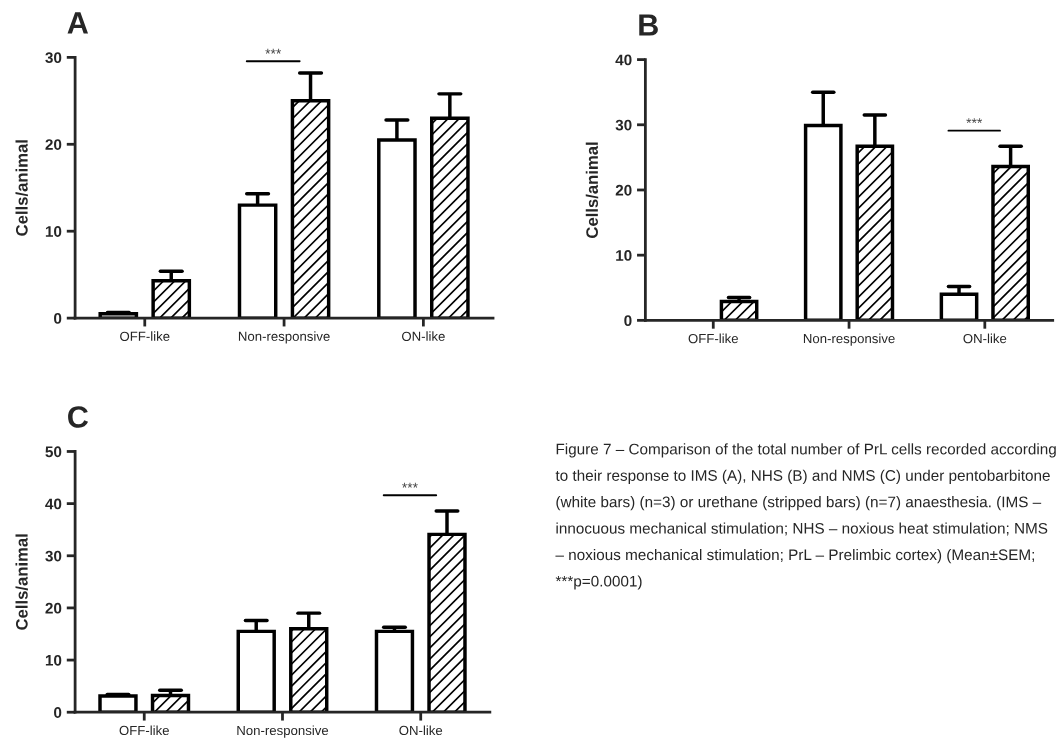  Describe the element at coordinates (78, 417) in the screenshot. I see `chart-title: C` at that location.